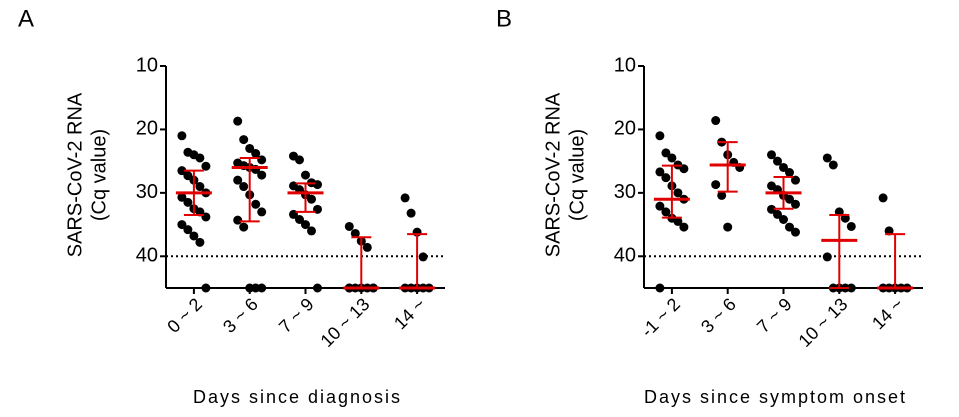 This screenshot has width=959, height=417. I want to click on panel-label: A, so click(26, 18).